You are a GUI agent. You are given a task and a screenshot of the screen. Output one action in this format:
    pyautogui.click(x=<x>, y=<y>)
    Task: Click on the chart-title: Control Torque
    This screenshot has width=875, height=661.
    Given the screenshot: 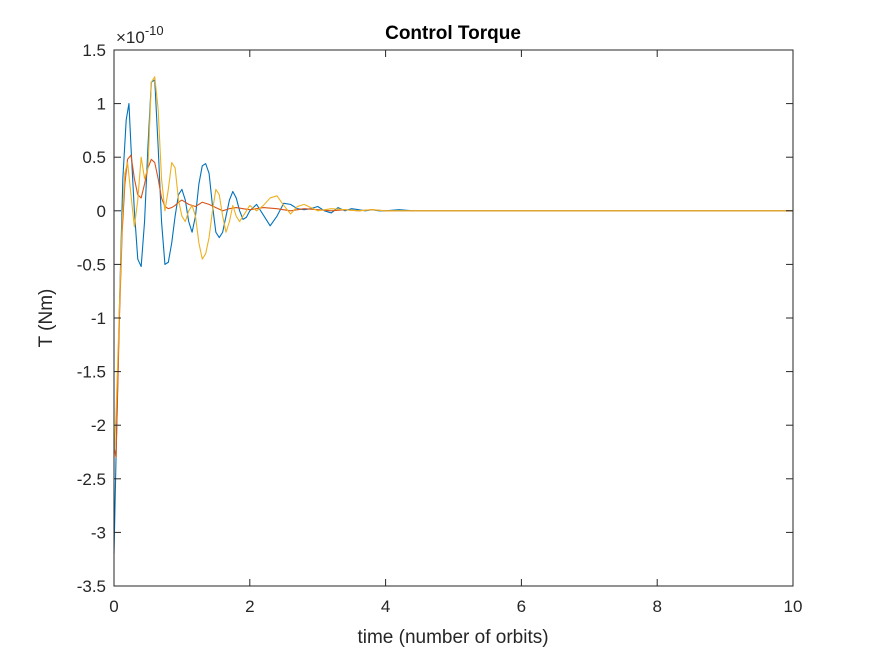 What is the action you would take?
    pyautogui.click(x=453, y=33)
    